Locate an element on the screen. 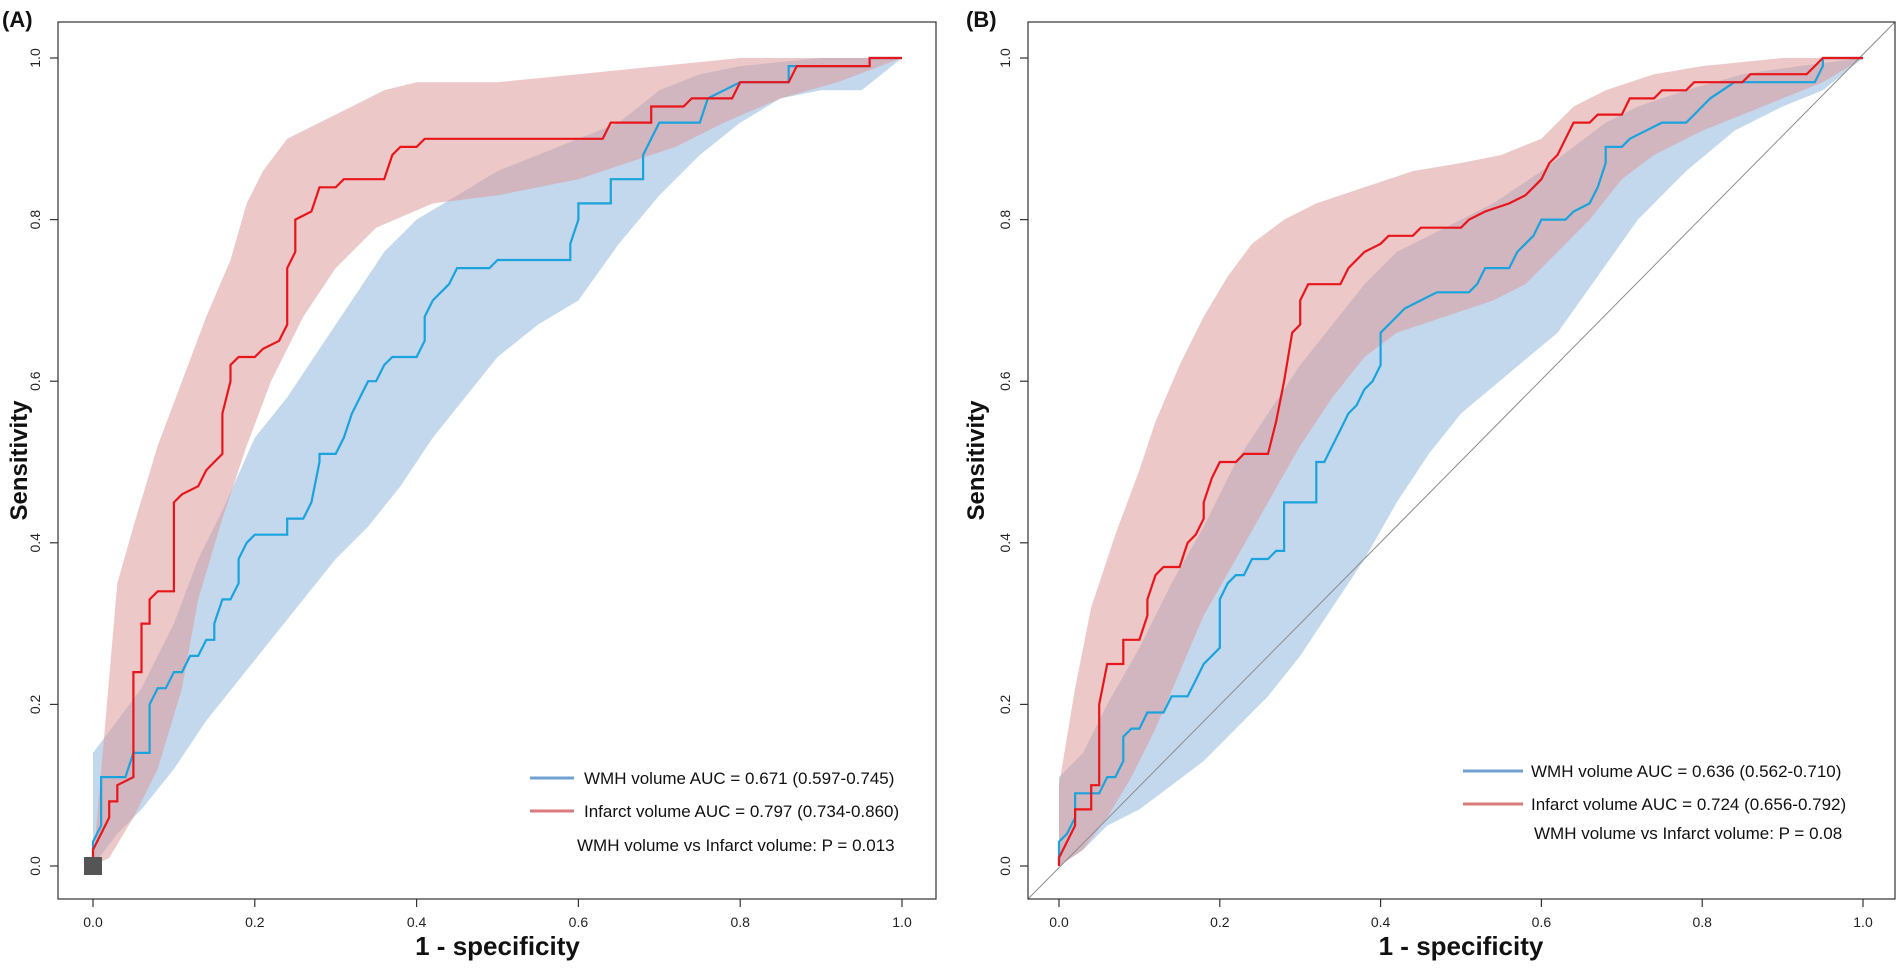 Image resolution: width=1902 pixels, height=970 pixels. legend-entry-infarct: Infarct volume AUC = 0.724 (0.656-0.792) is located at coordinates (1688, 804).